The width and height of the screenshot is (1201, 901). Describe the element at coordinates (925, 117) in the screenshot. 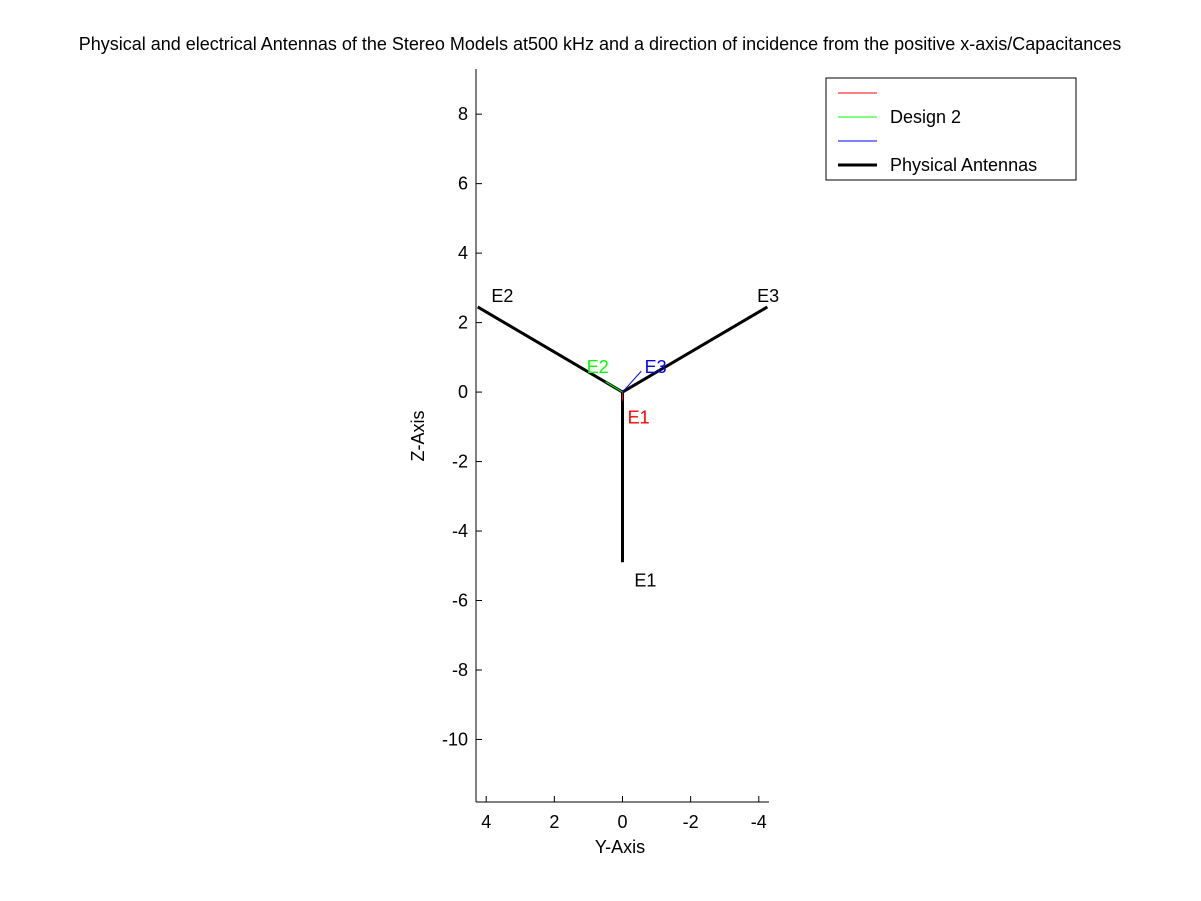

I see `legend-entry-label: Design 2` at that location.